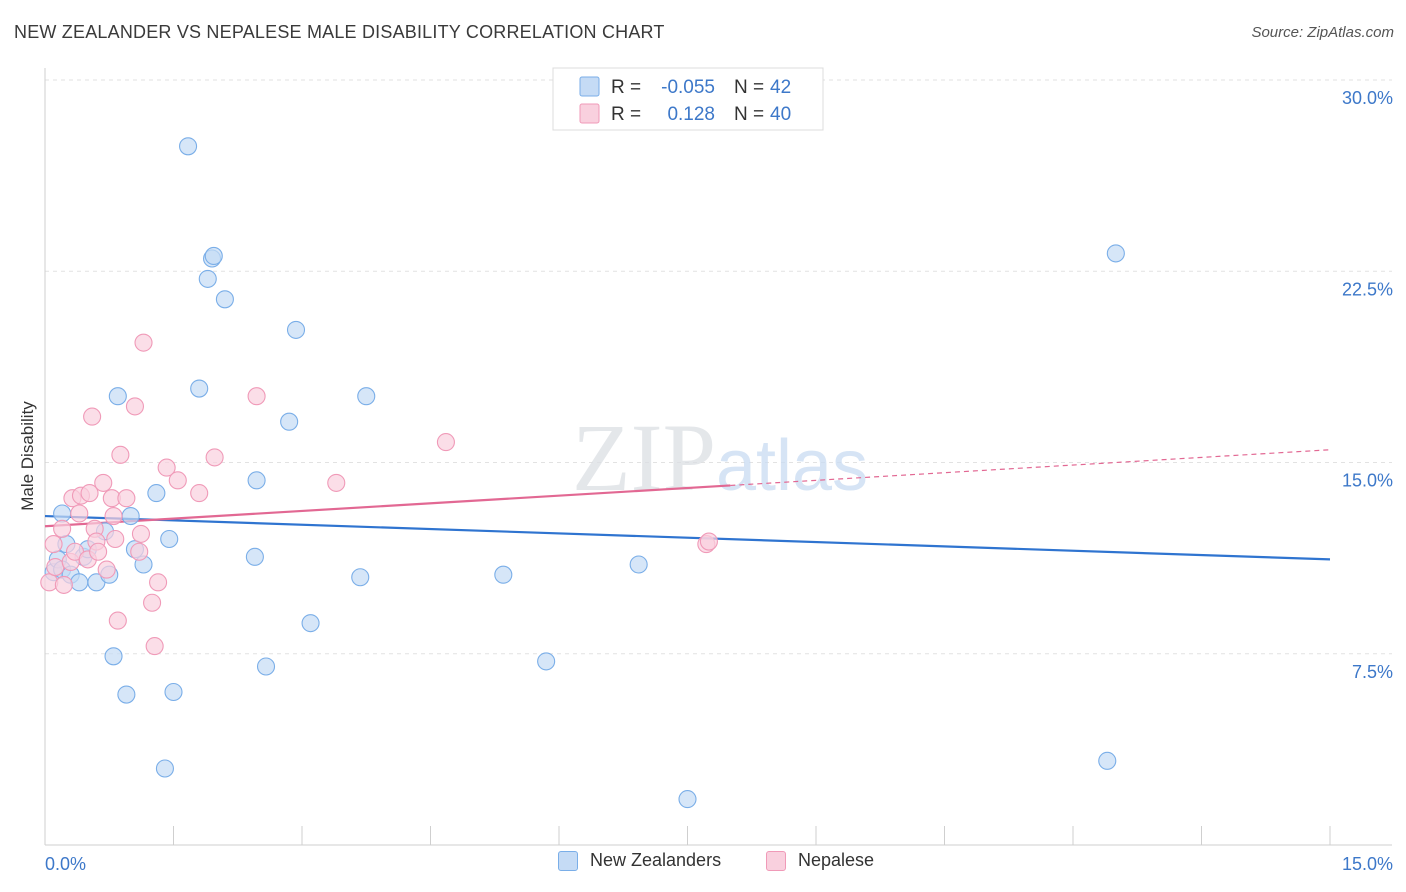 The width and height of the screenshot is (1406, 892). I want to click on y-tick-label-3: 30.0%, so click(1367, 98).